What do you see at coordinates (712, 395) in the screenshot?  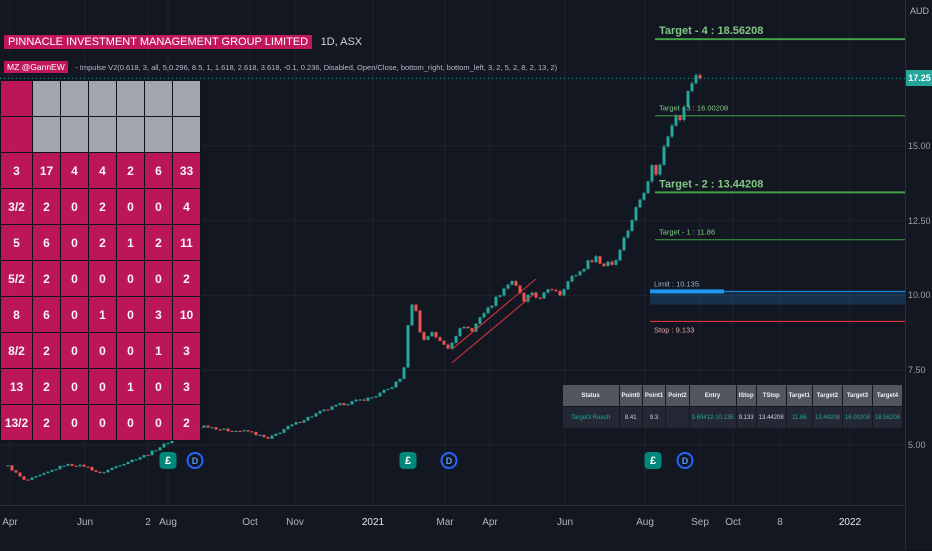 I see `stats-header-cell: Entry` at bounding box center [712, 395].